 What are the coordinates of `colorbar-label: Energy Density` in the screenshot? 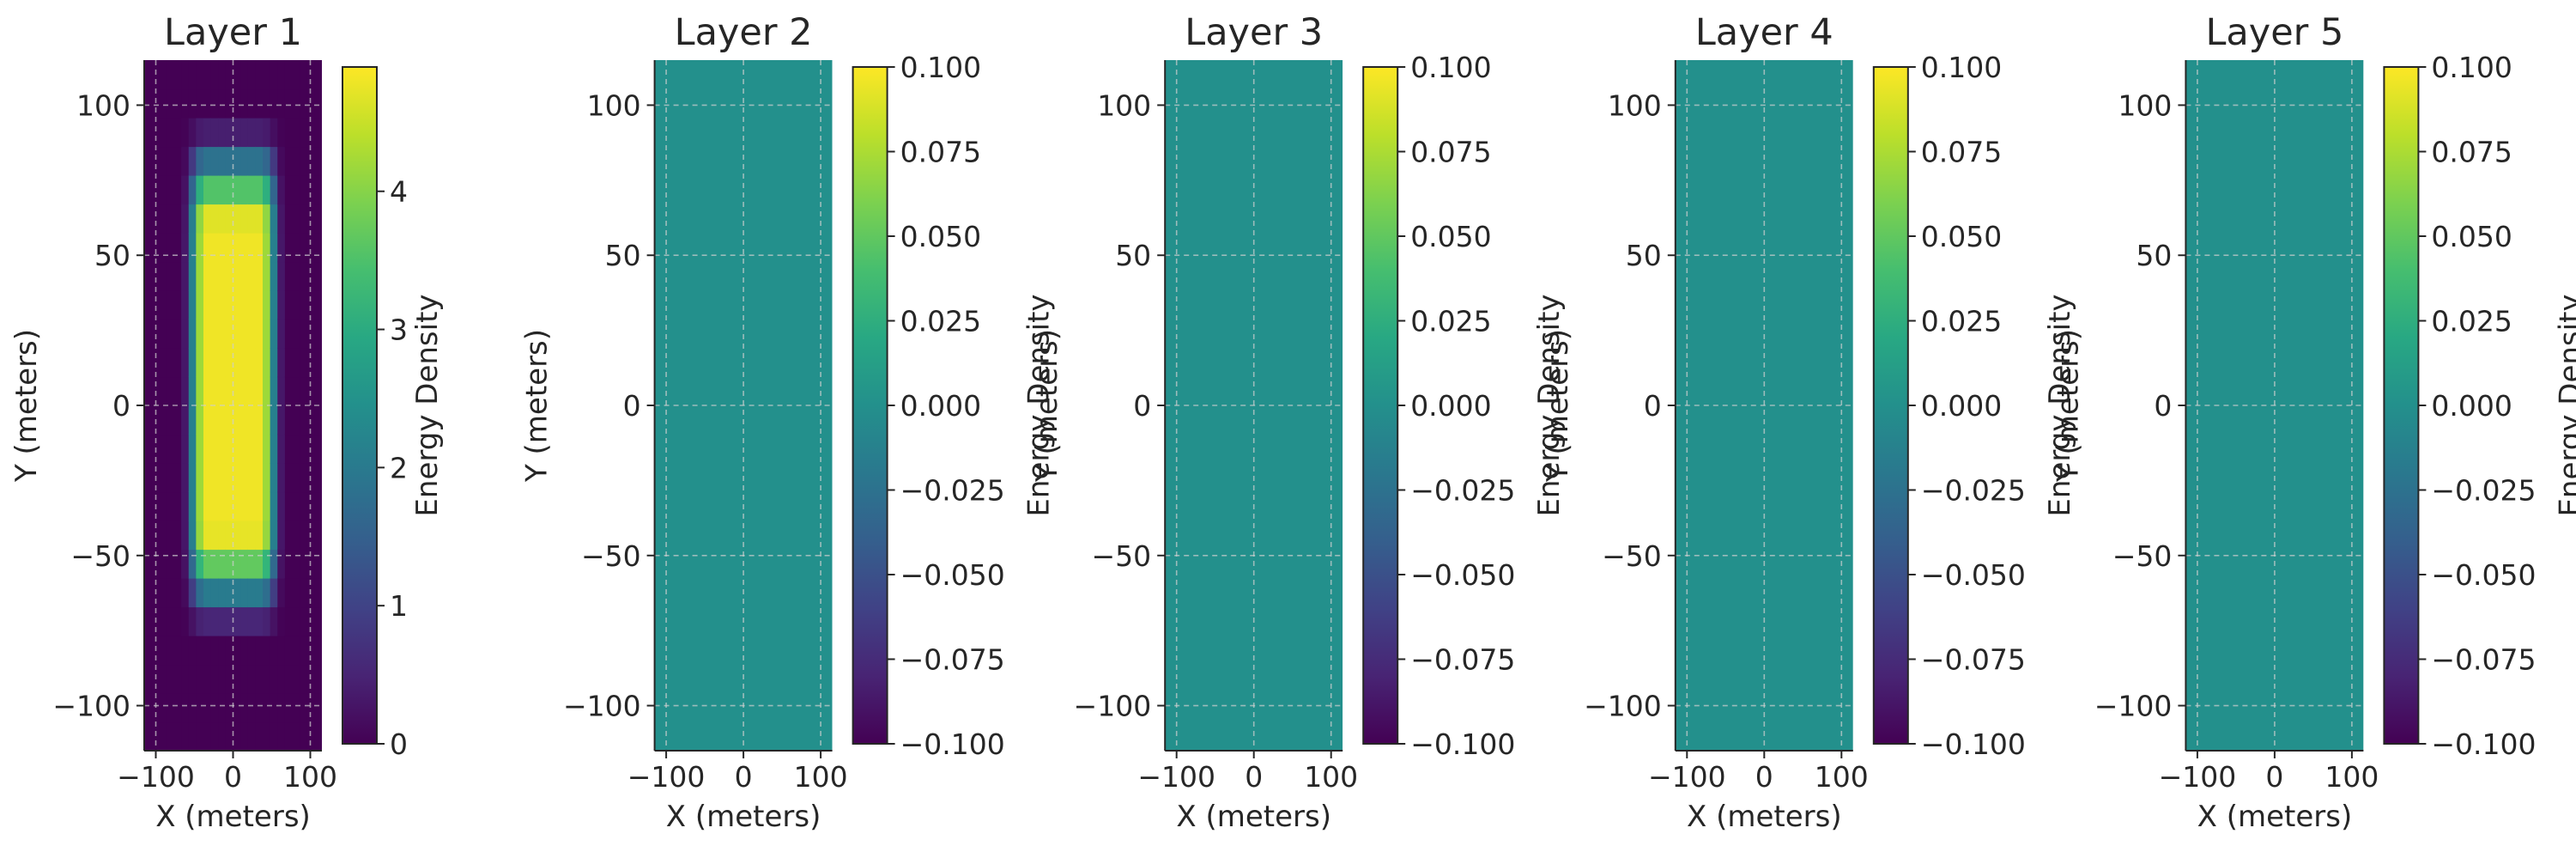 It's located at (2564, 405).